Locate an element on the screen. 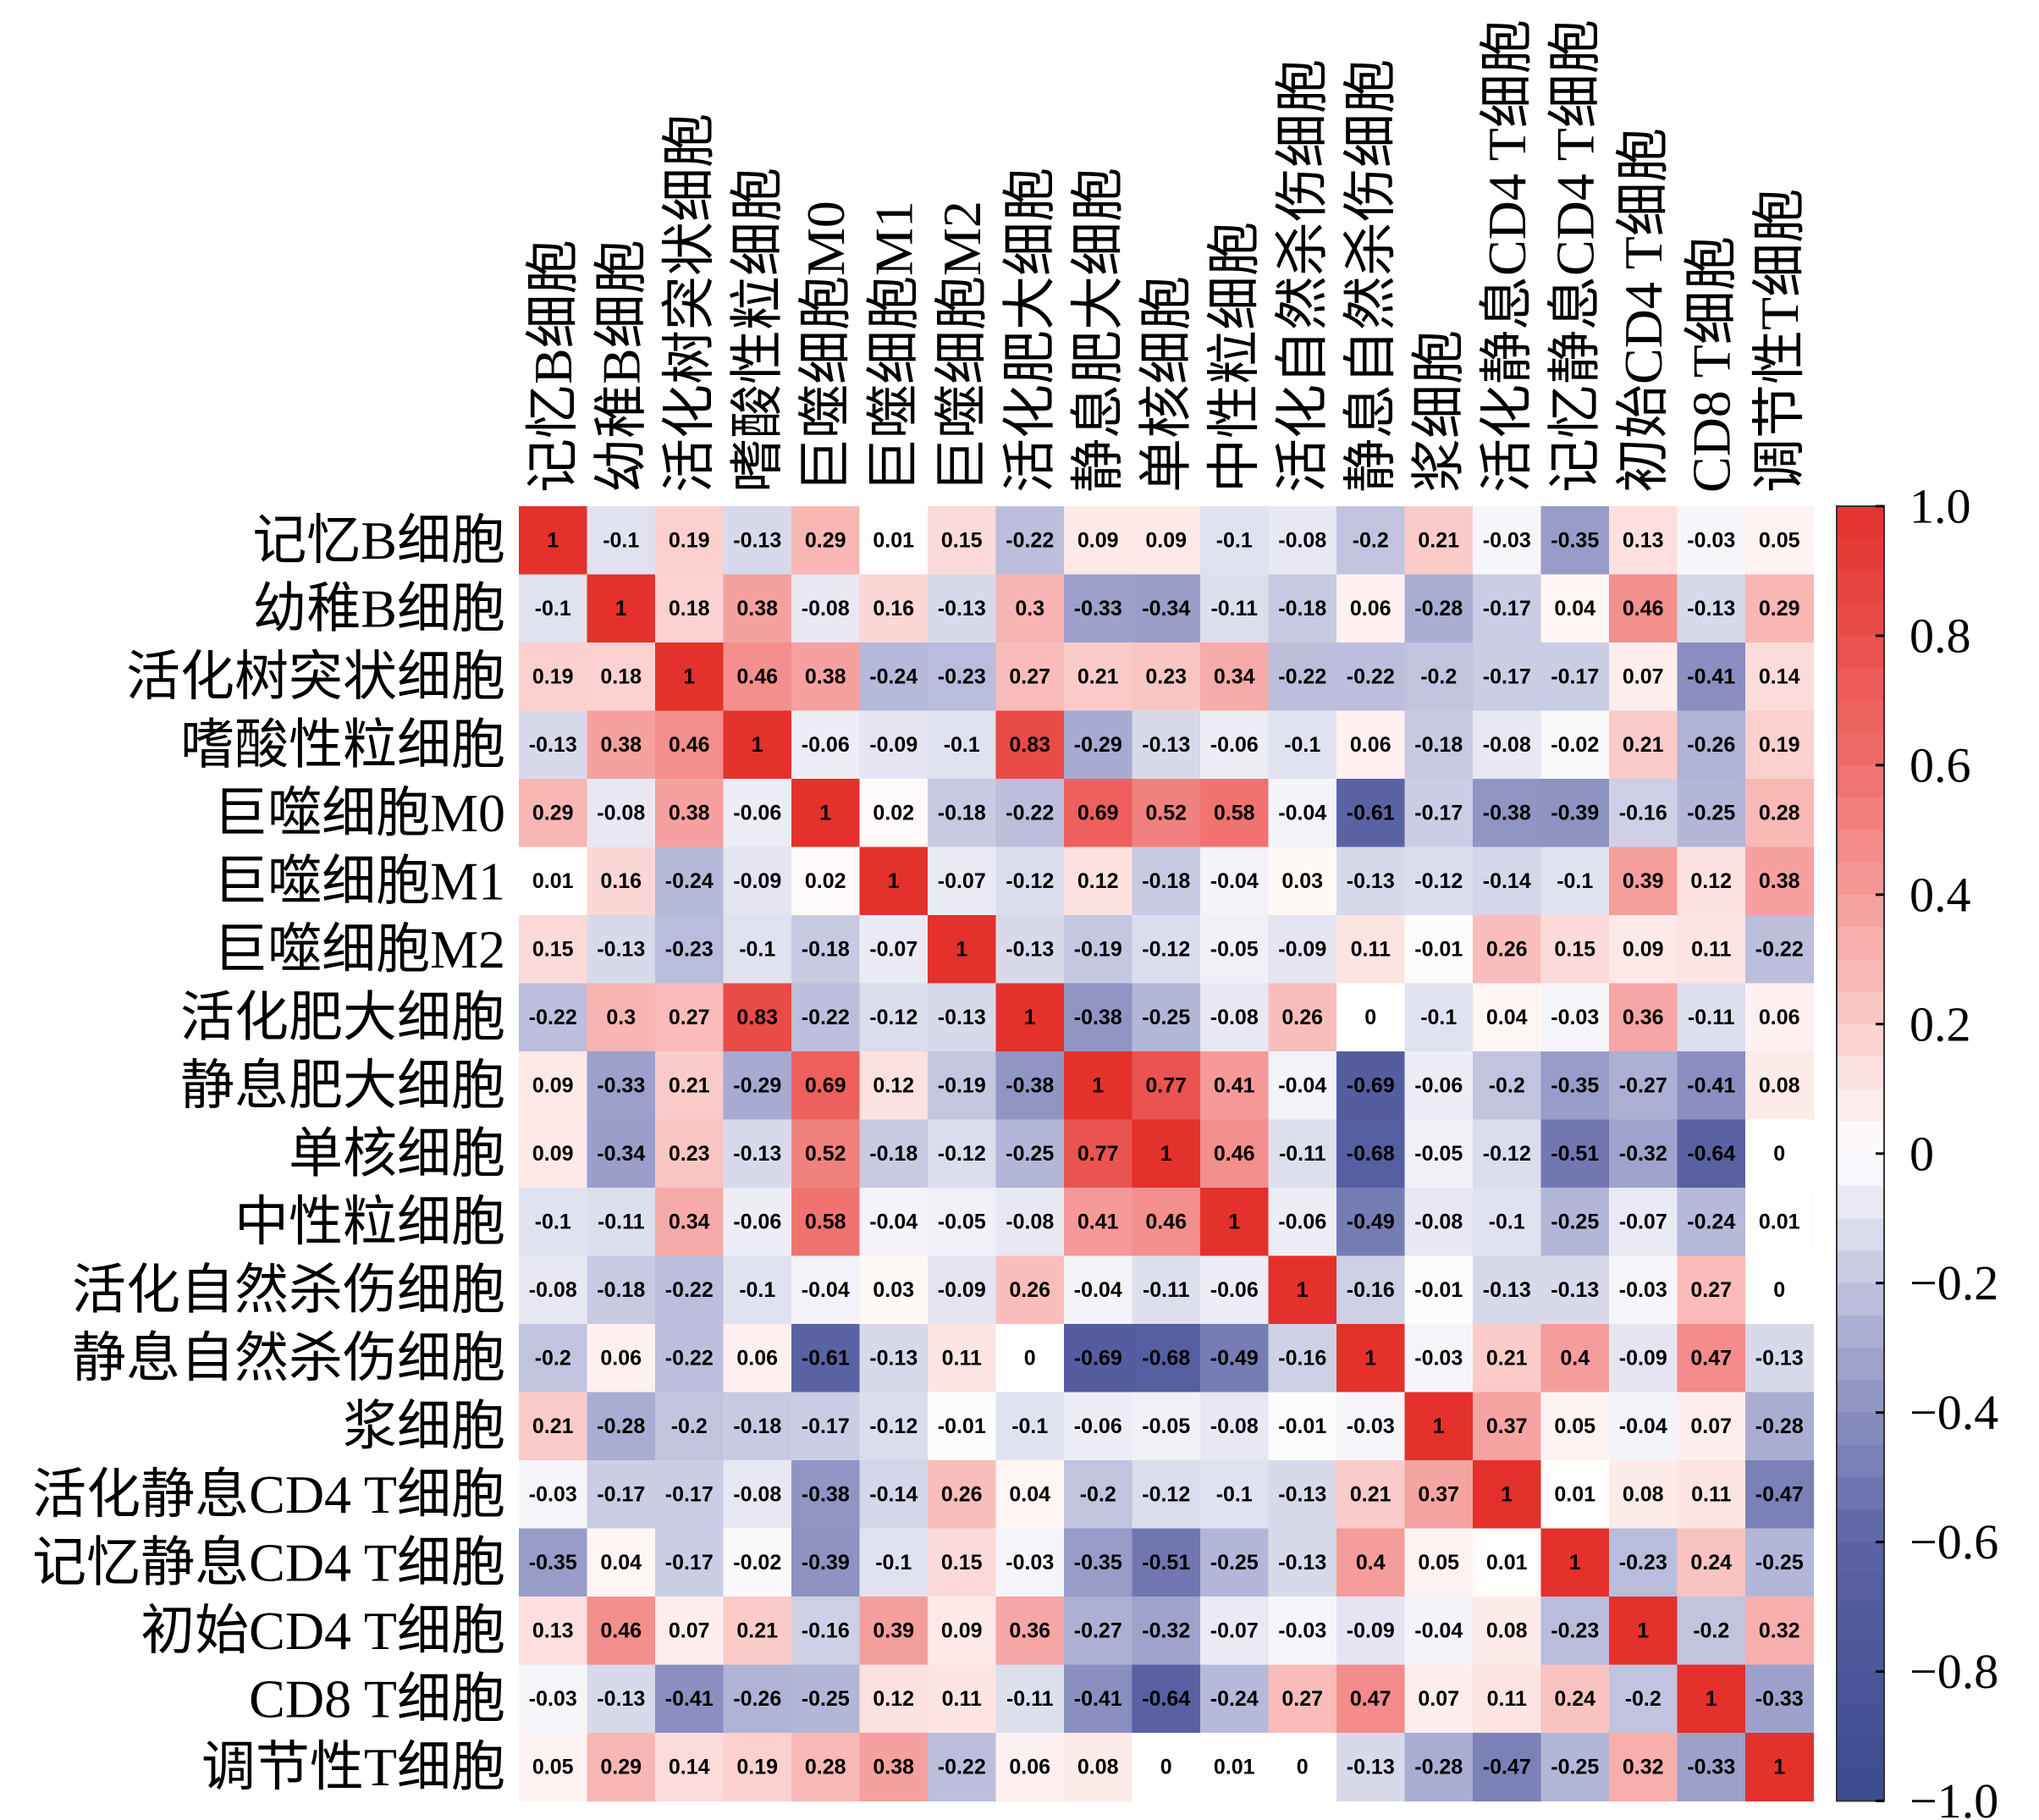  cell-value: 0.27 is located at coordinates (1711, 1290).